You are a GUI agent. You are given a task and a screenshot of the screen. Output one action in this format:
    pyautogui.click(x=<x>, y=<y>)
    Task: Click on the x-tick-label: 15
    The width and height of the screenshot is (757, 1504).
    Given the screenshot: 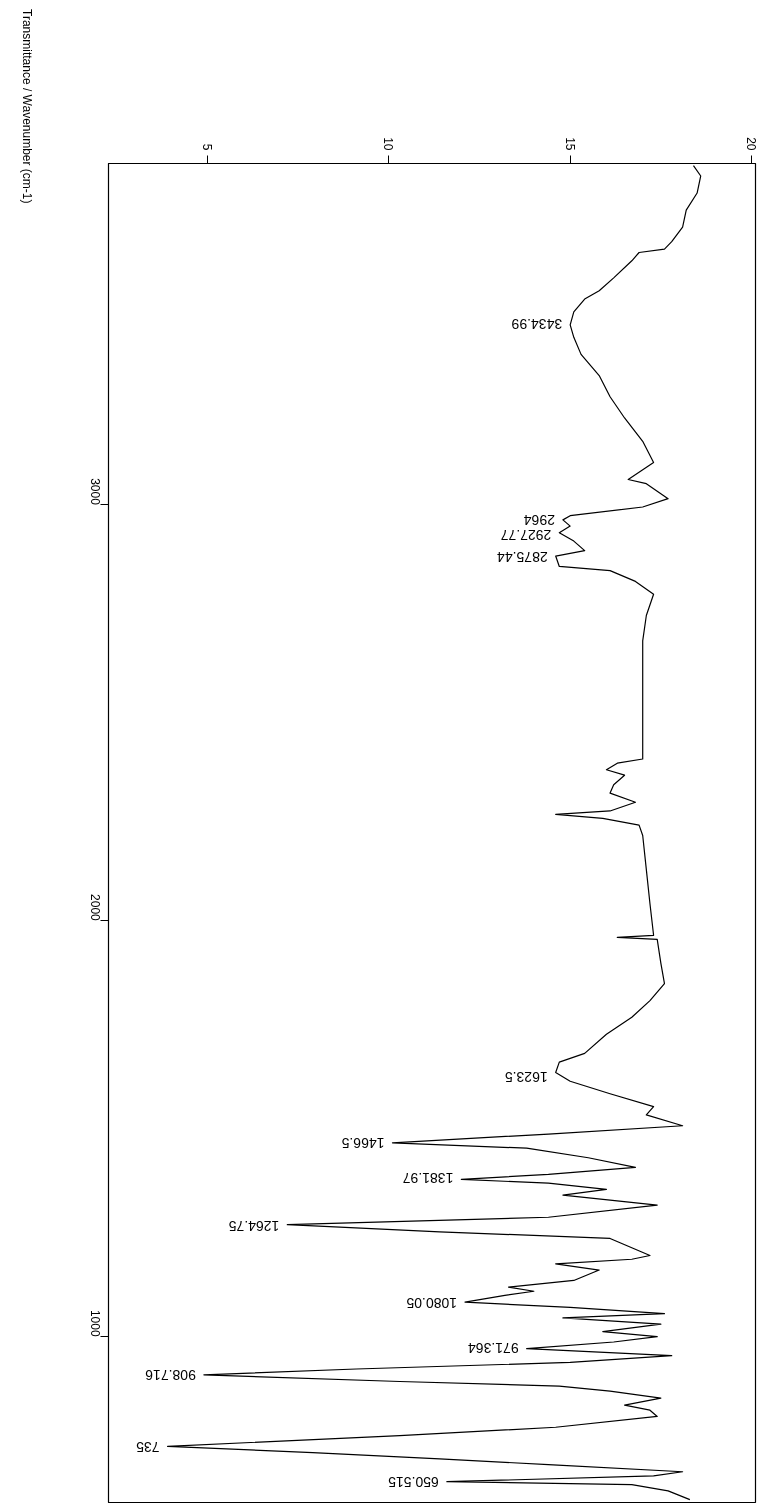 What is the action you would take?
    pyautogui.click(x=569, y=144)
    